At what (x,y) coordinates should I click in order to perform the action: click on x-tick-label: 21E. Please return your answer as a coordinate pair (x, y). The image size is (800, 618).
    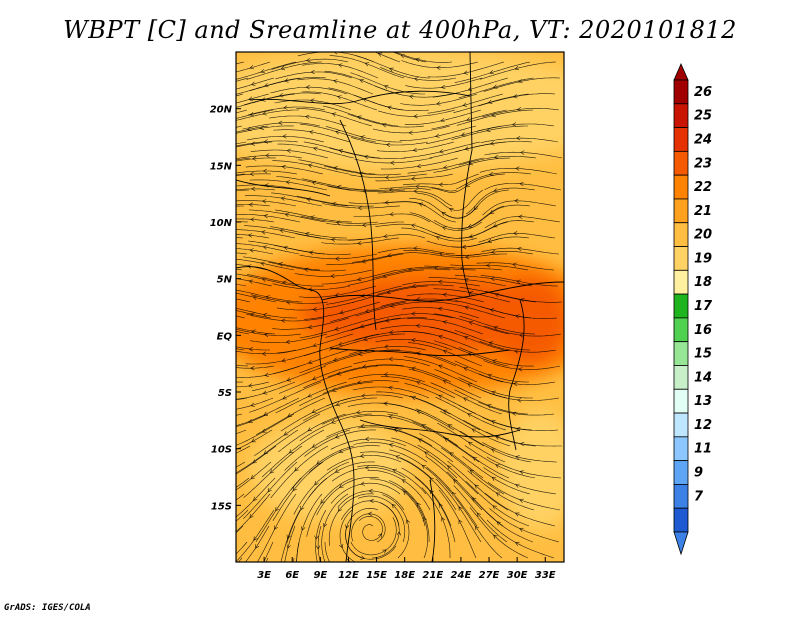
    Looking at the image, I should click on (432, 575).